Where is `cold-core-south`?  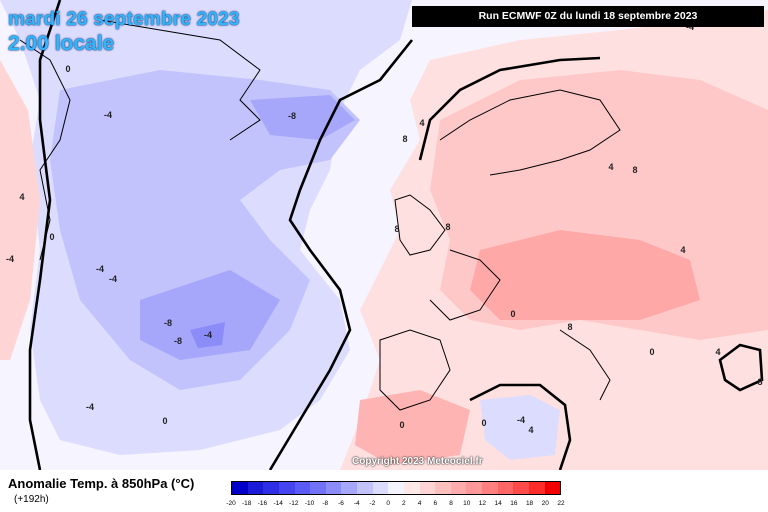
cold-core-south is located at coordinates (210, 315).